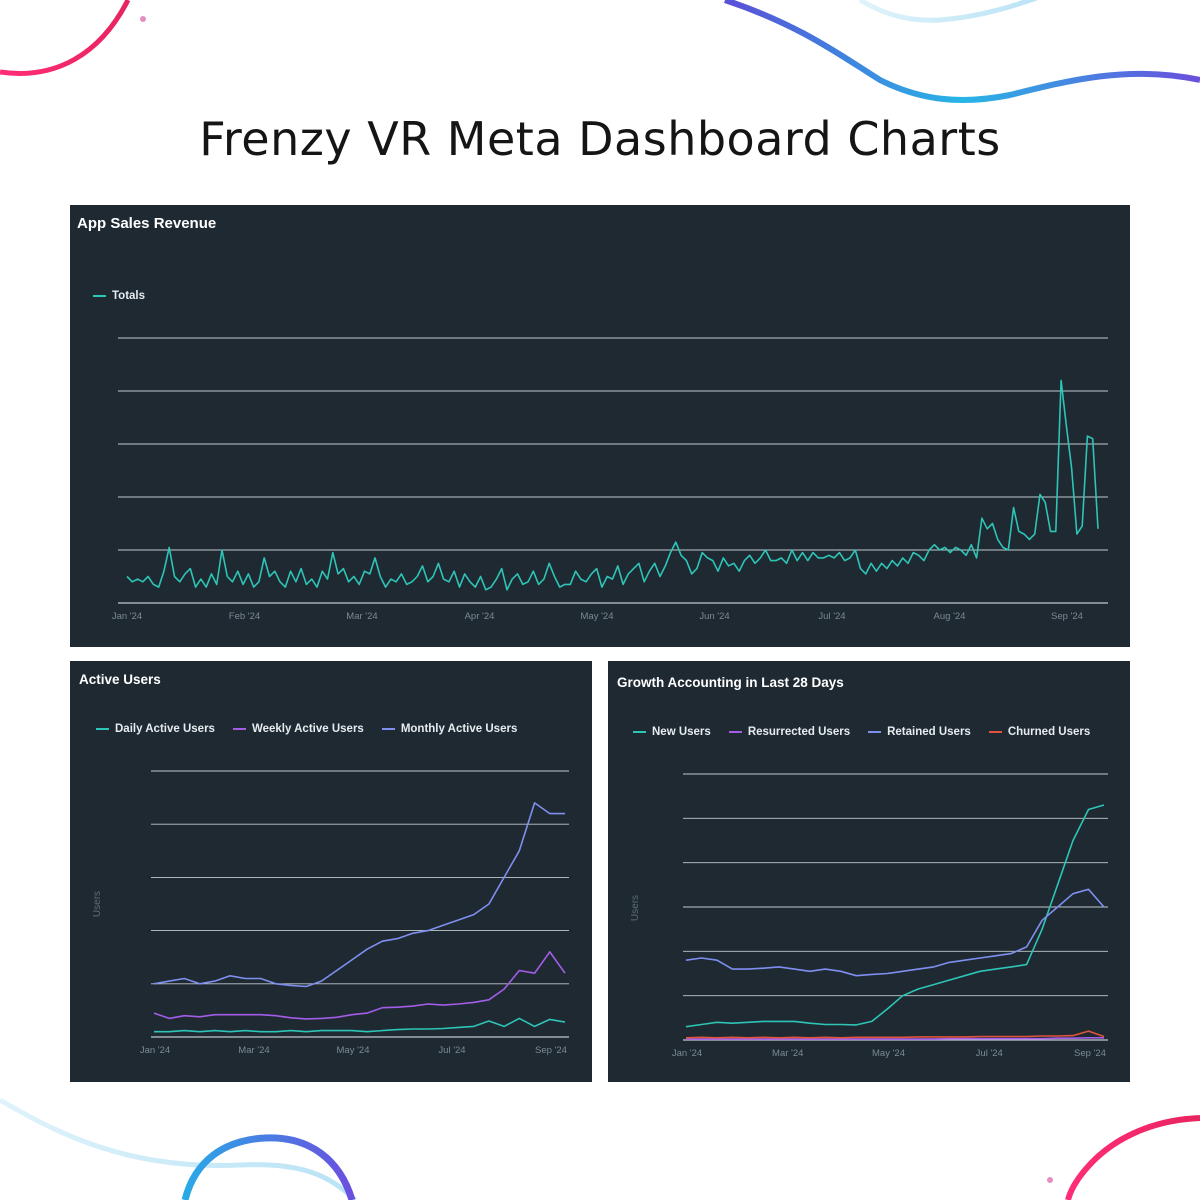 Image resolution: width=1200 pixels, height=1200 pixels. What do you see at coordinates (714, 616) in the screenshot?
I see `x-tick-label: Jun '24` at bounding box center [714, 616].